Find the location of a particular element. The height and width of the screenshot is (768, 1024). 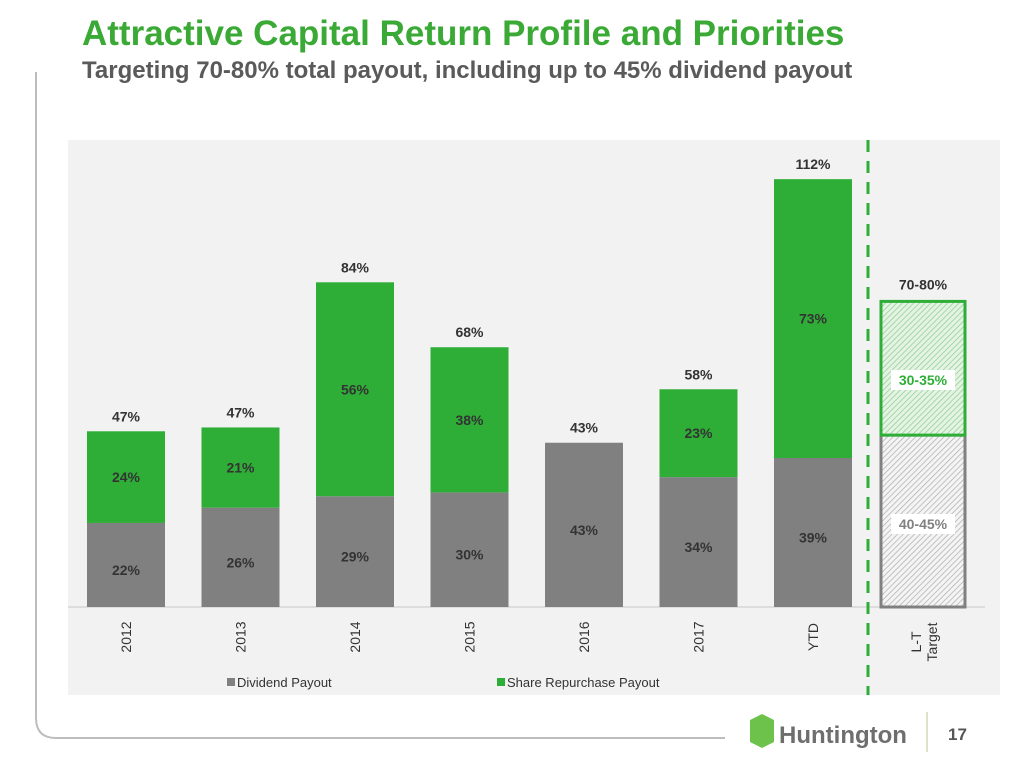

svg-text: Huntington is located at coordinates (843, 735).